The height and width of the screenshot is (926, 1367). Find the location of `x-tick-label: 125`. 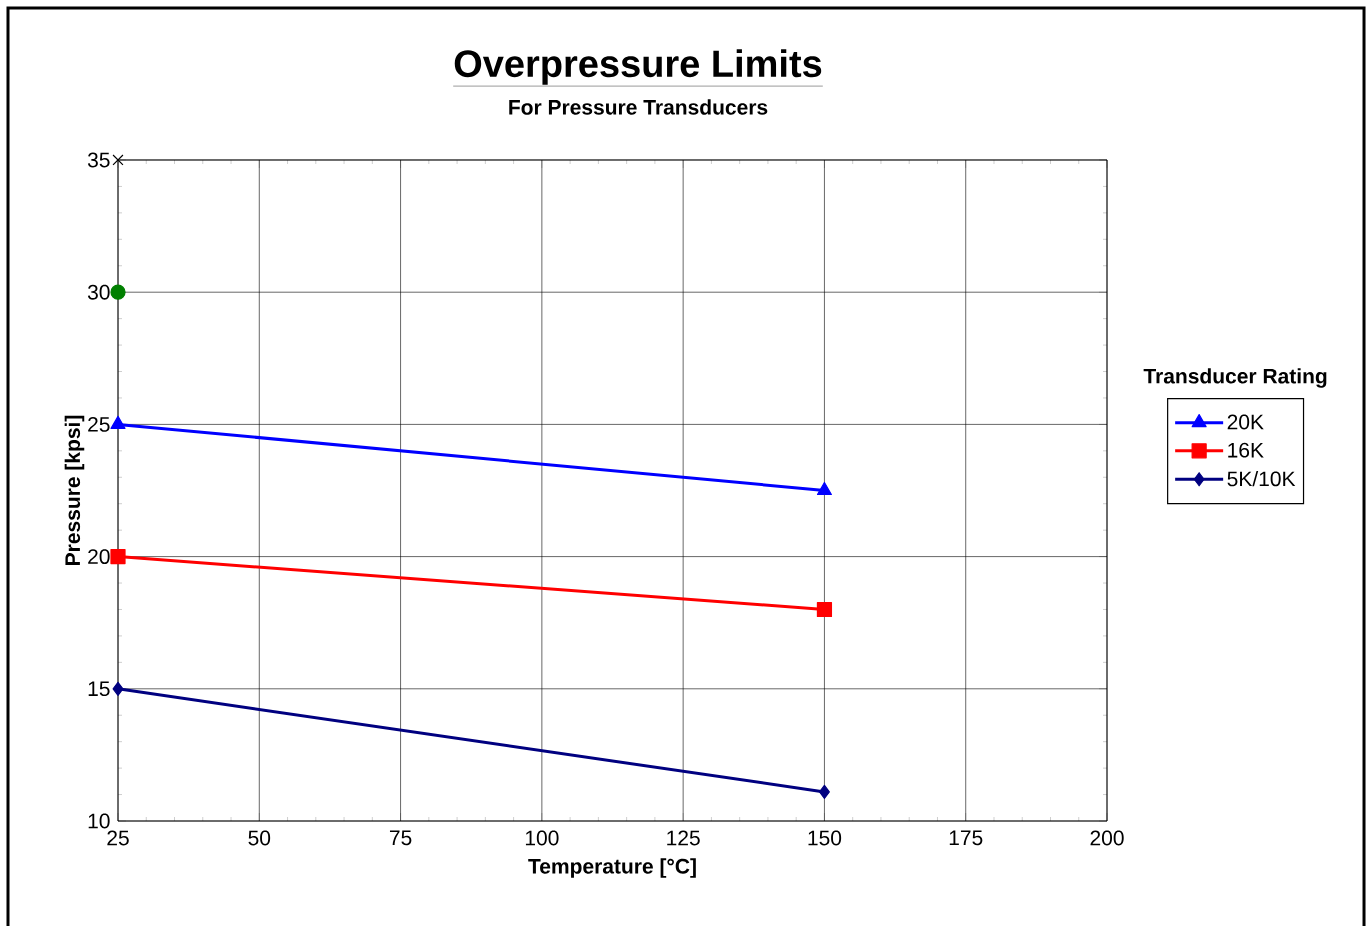

x-tick-label: 125 is located at coordinates (683, 838).